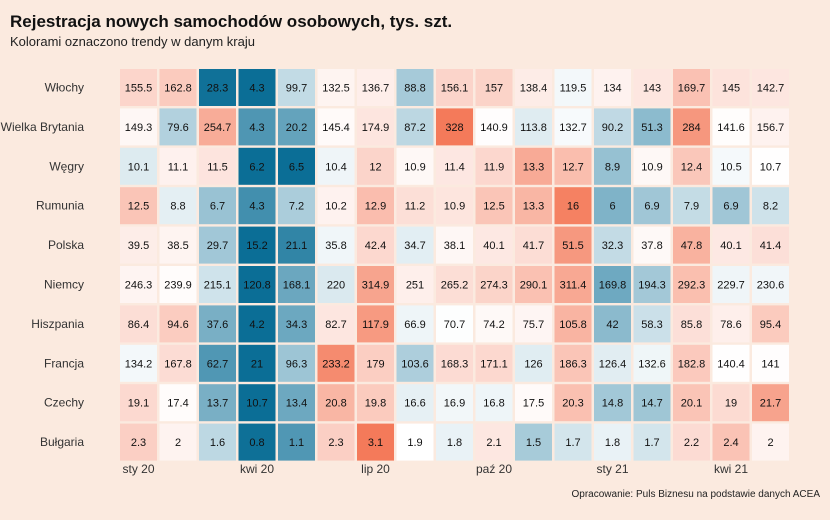 This screenshot has height=520, width=830. I want to click on cell-value: 168.1, so click(297, 286).